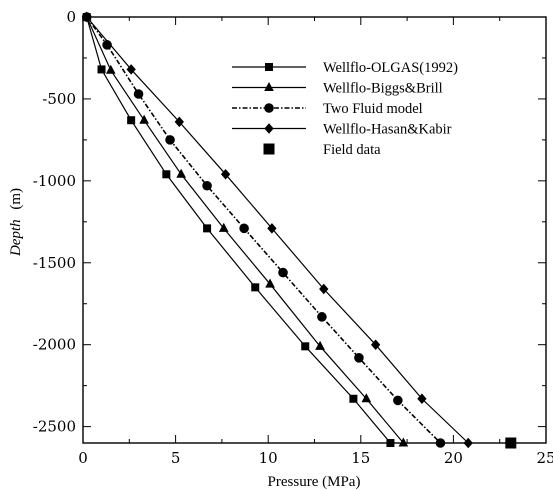  I want to click on y-tick-label: -500, so click(59, 99).